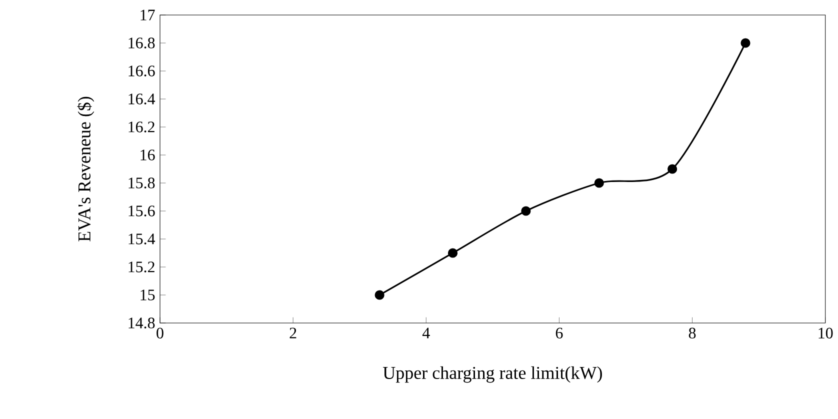 The height and width of the screenshot is (419, 838). Describe the element at coordinates (141, 323) in the screenshot. I see `y-tick-label: 14.8` at that location.